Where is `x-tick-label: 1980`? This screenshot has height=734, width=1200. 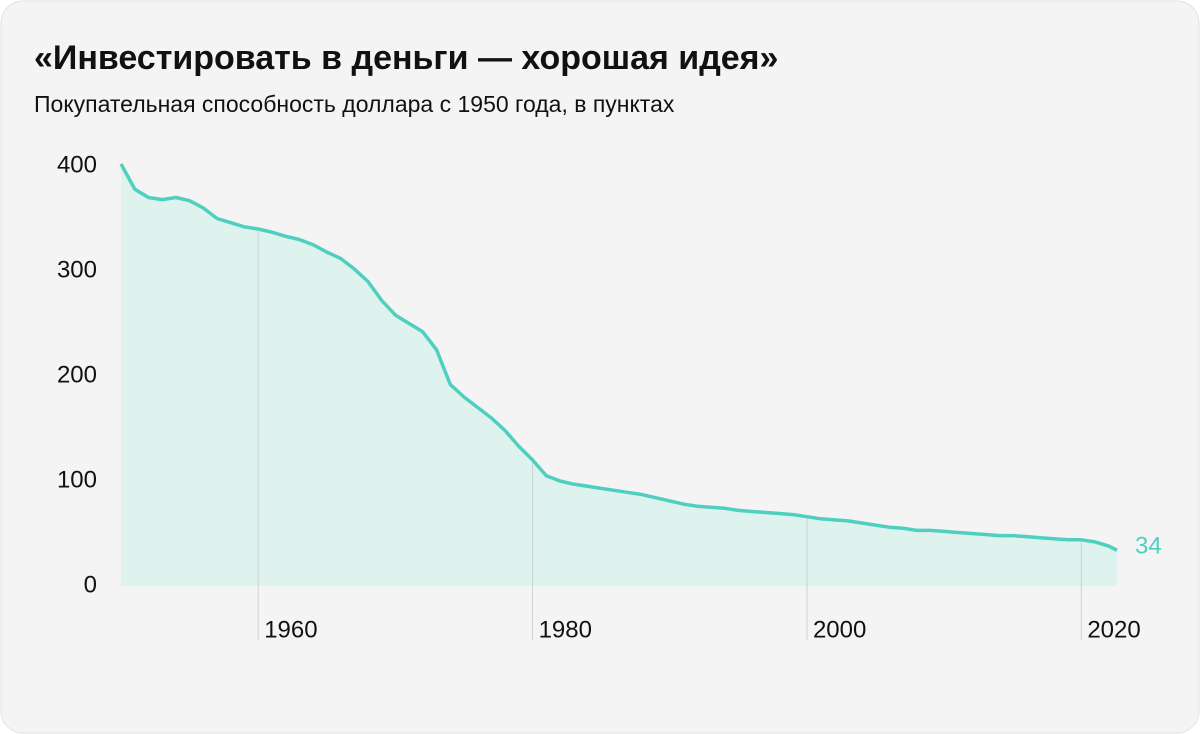
x-tick-label: 1980 is located at coordinates (565, 629).